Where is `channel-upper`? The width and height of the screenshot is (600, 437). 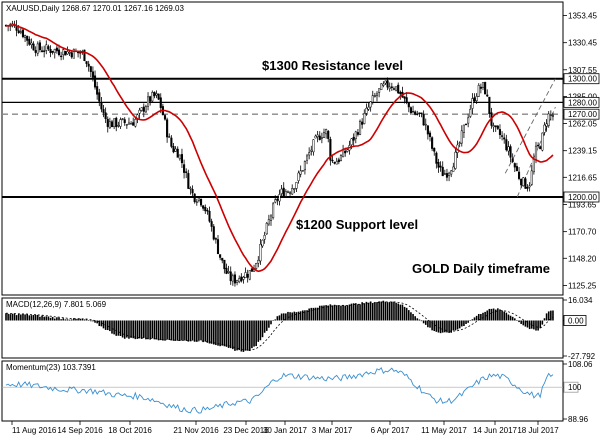 channel-upper is located at coordinates (530, 126).